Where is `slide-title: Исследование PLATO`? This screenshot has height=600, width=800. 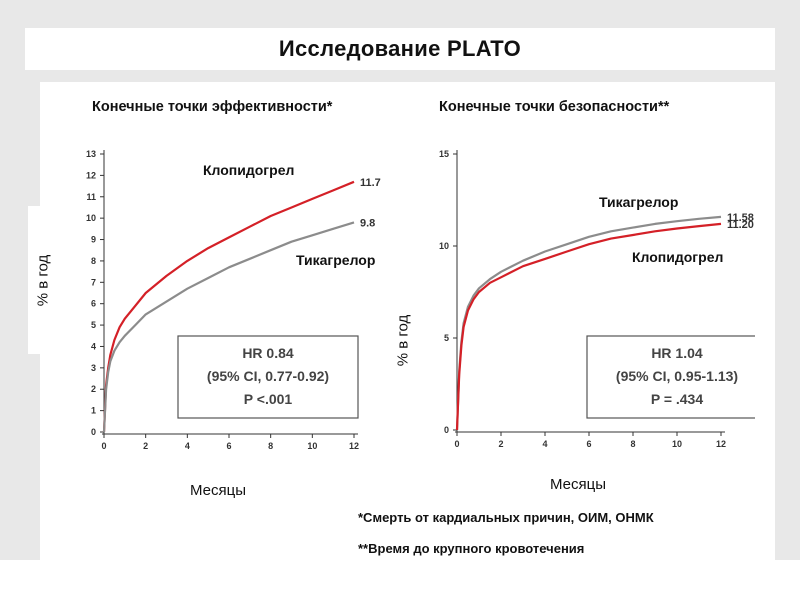 slide-title: Исследование PLATO is located at coordinates (400, 48).